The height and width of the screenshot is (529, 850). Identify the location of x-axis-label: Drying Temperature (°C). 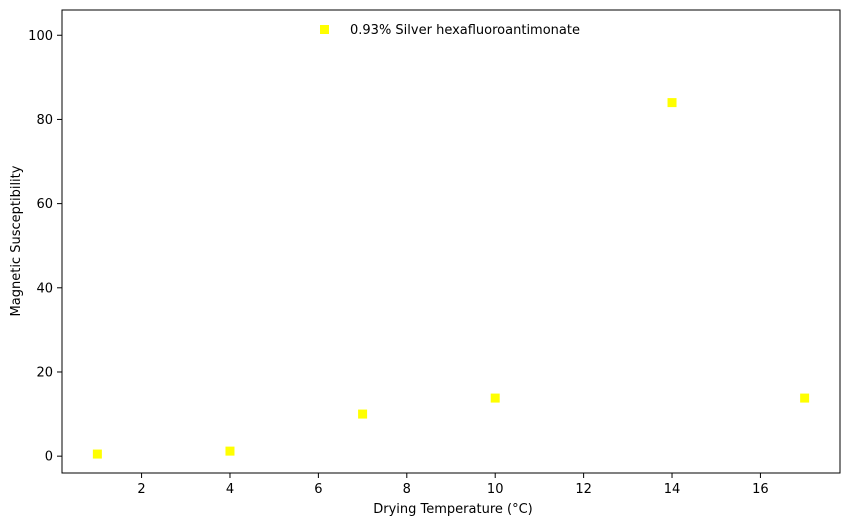
(453, 509).